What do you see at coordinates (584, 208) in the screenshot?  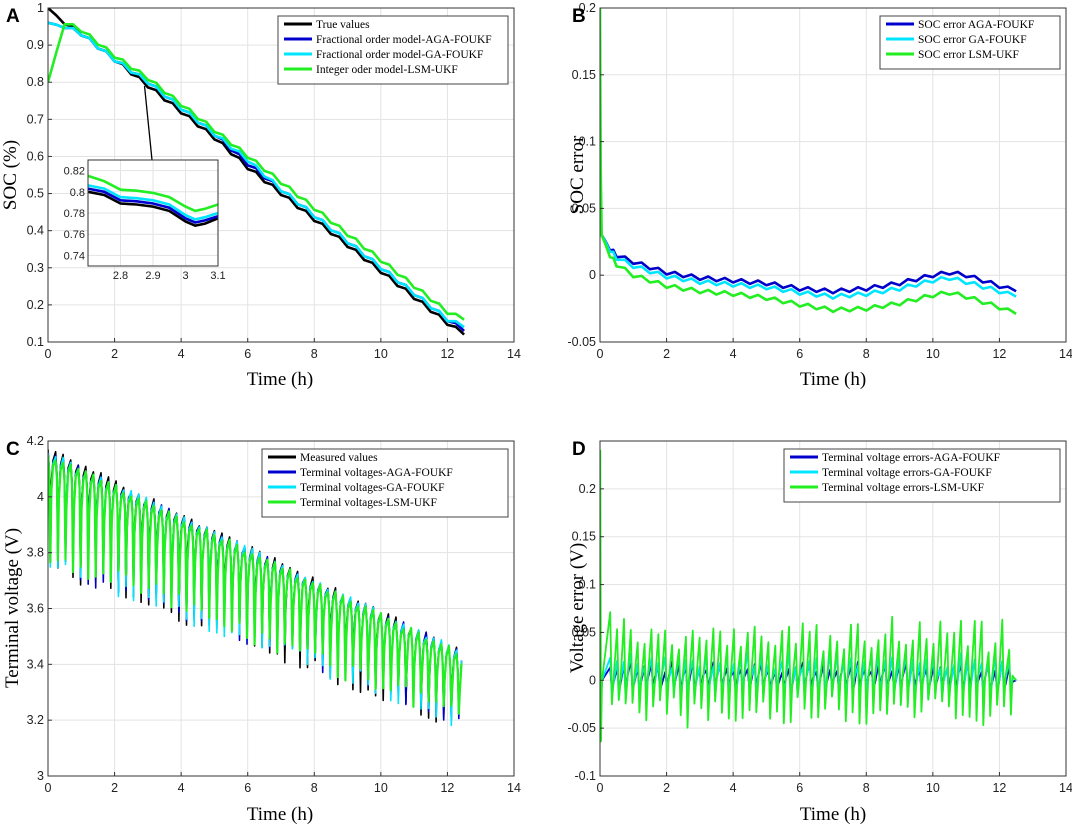 I see `y-tick-label-2: 0.05` at bounding box center [584, 208].